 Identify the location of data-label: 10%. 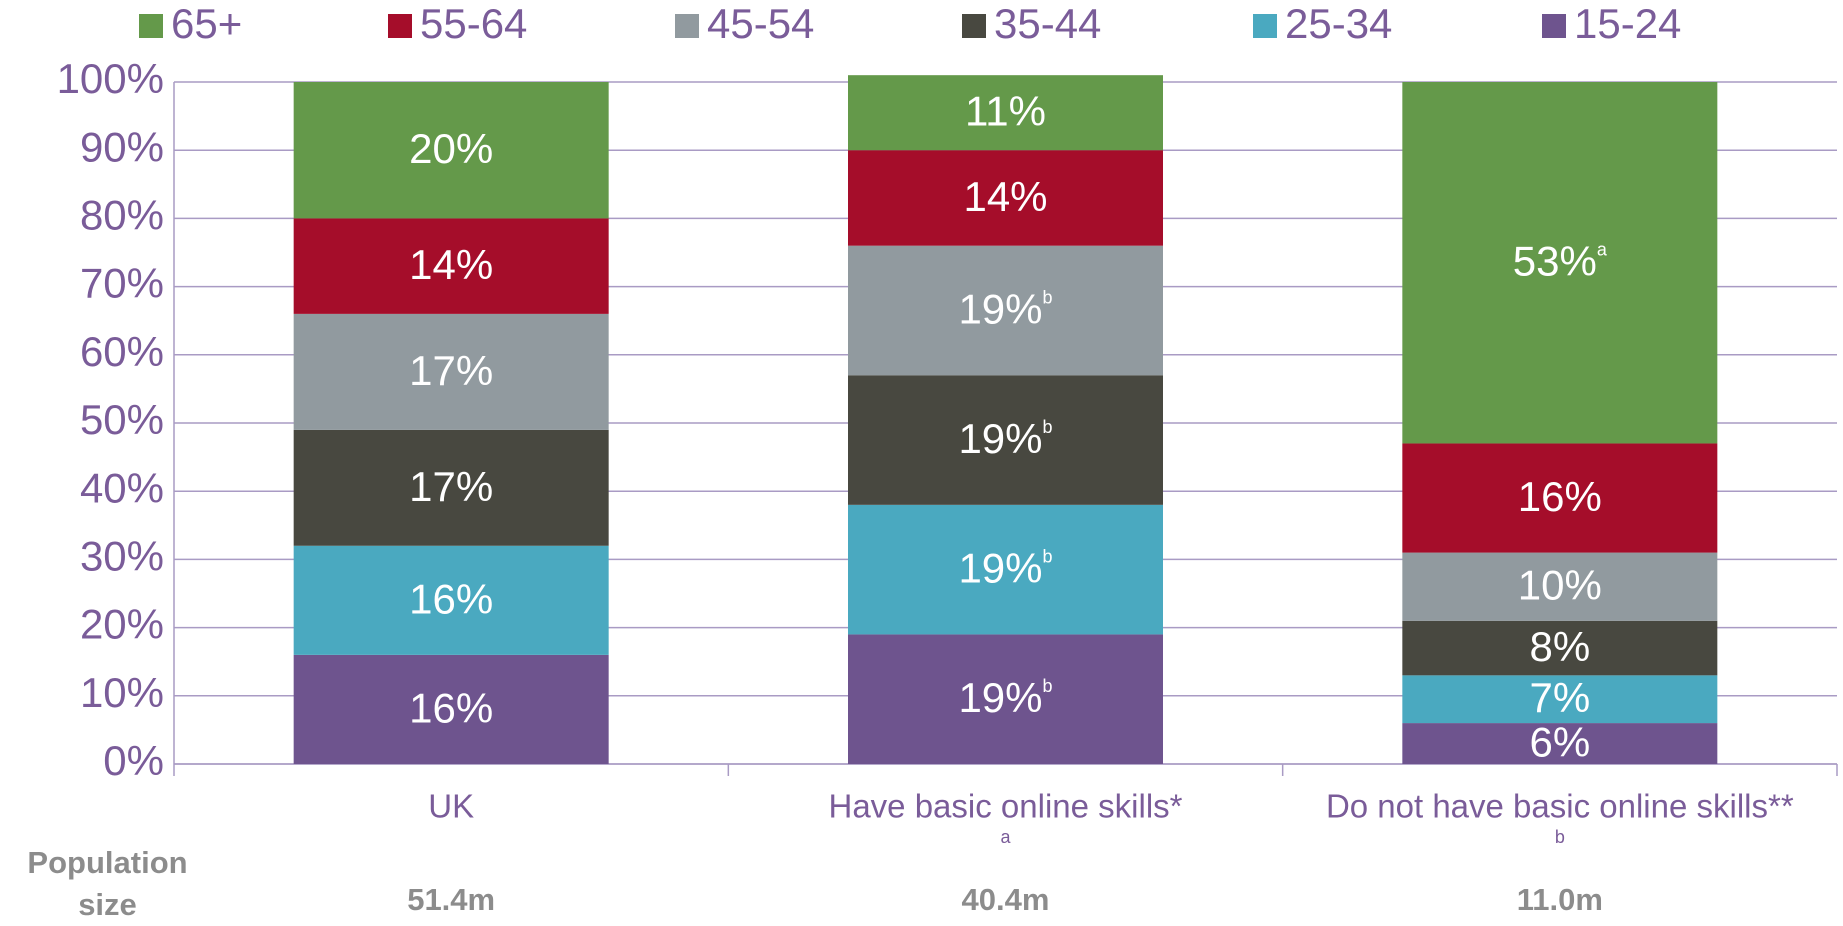
(1560, 585).